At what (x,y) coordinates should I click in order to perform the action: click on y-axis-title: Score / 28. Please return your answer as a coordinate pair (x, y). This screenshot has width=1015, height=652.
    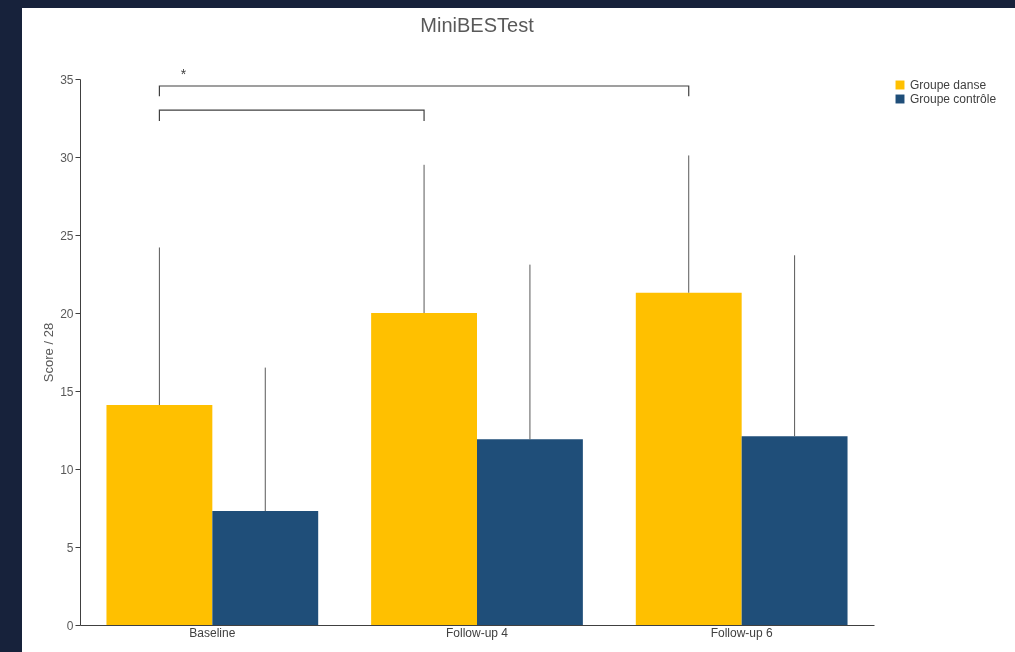
    Looking at the image, I should click on (49, 352).